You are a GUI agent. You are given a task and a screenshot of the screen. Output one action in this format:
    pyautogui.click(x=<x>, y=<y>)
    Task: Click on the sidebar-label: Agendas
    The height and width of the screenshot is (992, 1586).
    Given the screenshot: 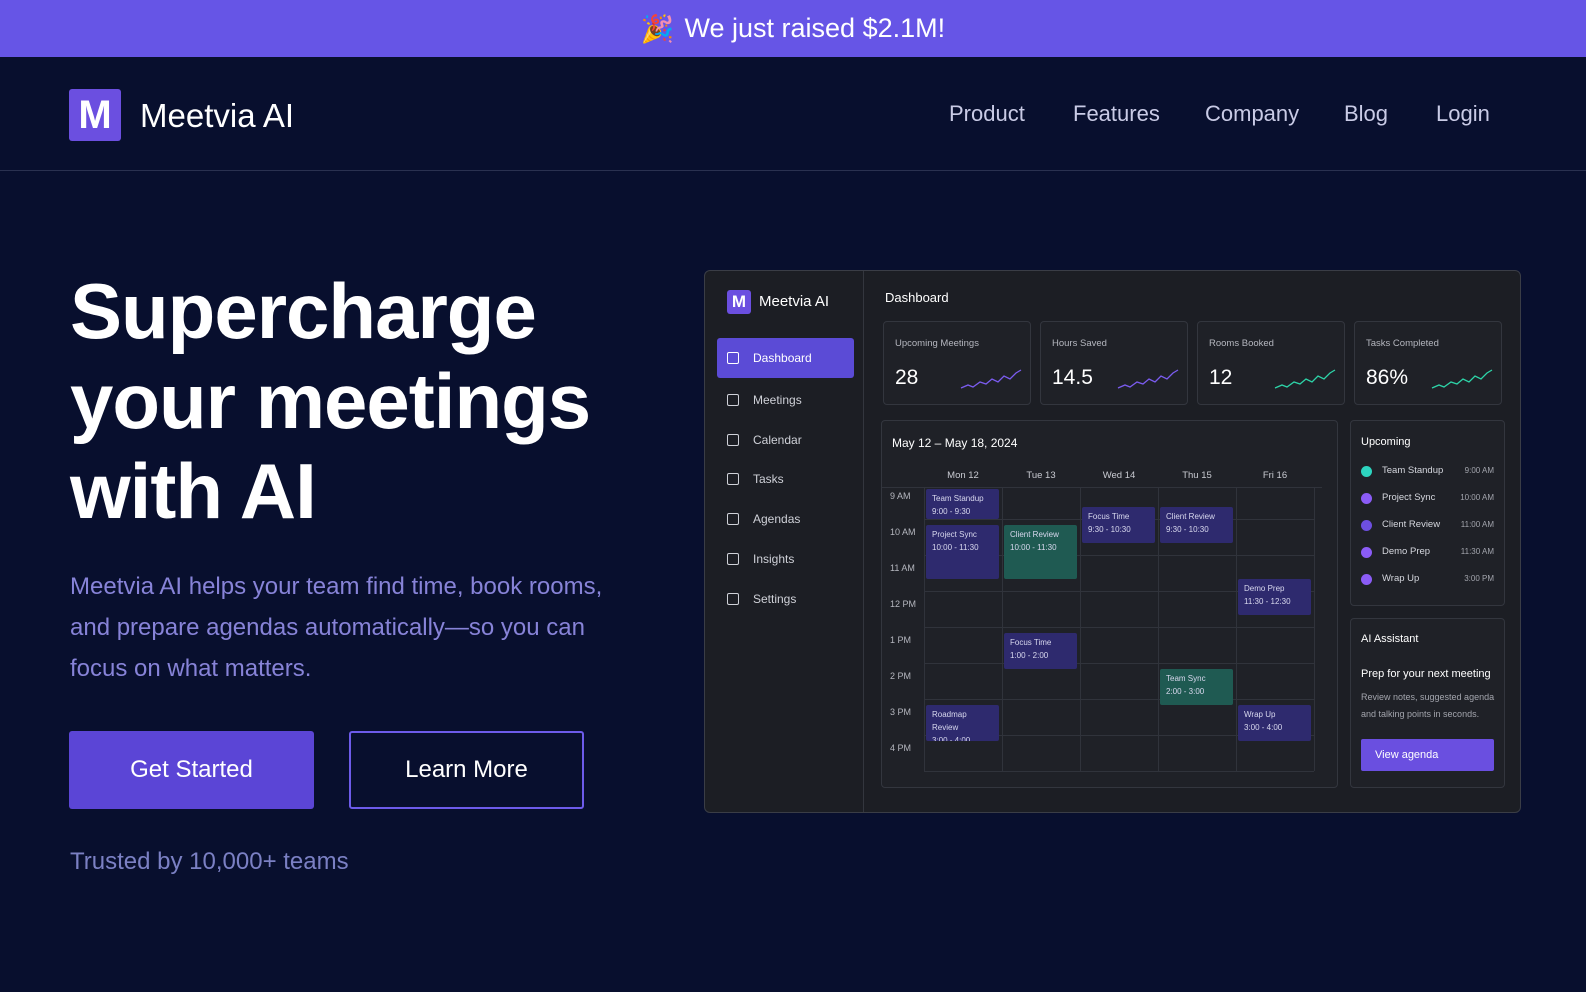 What is the action you would take?
    pyautogui.click(x=777, y=519)
    